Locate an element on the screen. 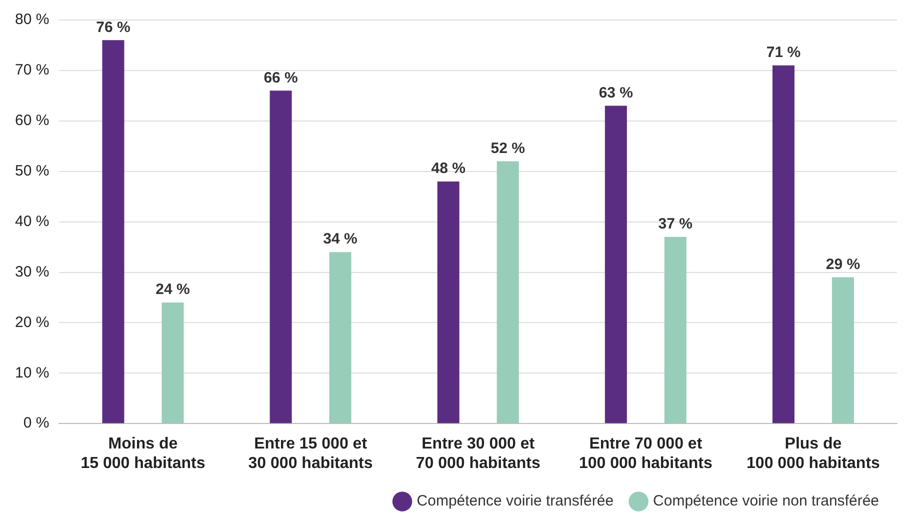 The image size is (907, 519). x-tick-label: Entre 30 000 et 70 000 habitants is located at coordinates (478, 454).